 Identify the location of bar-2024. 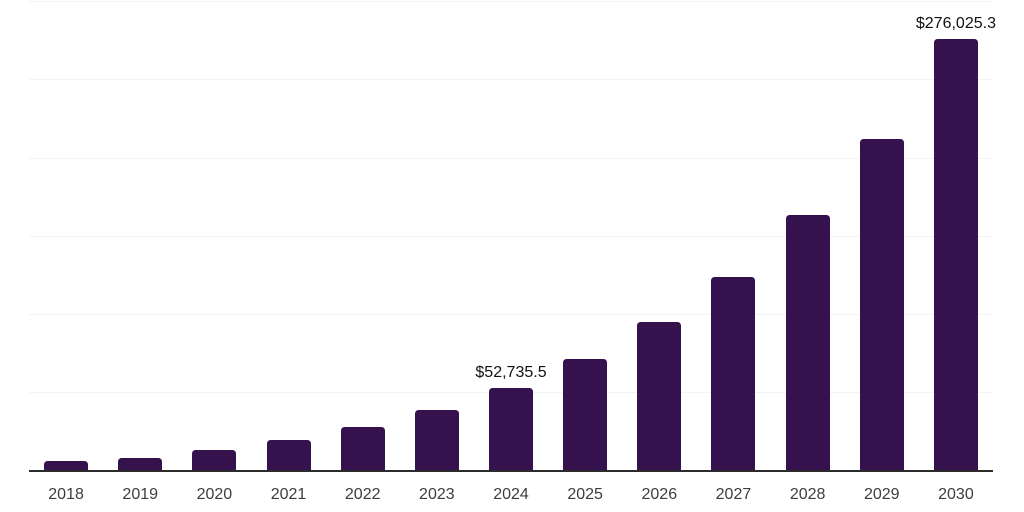
(511, 429).